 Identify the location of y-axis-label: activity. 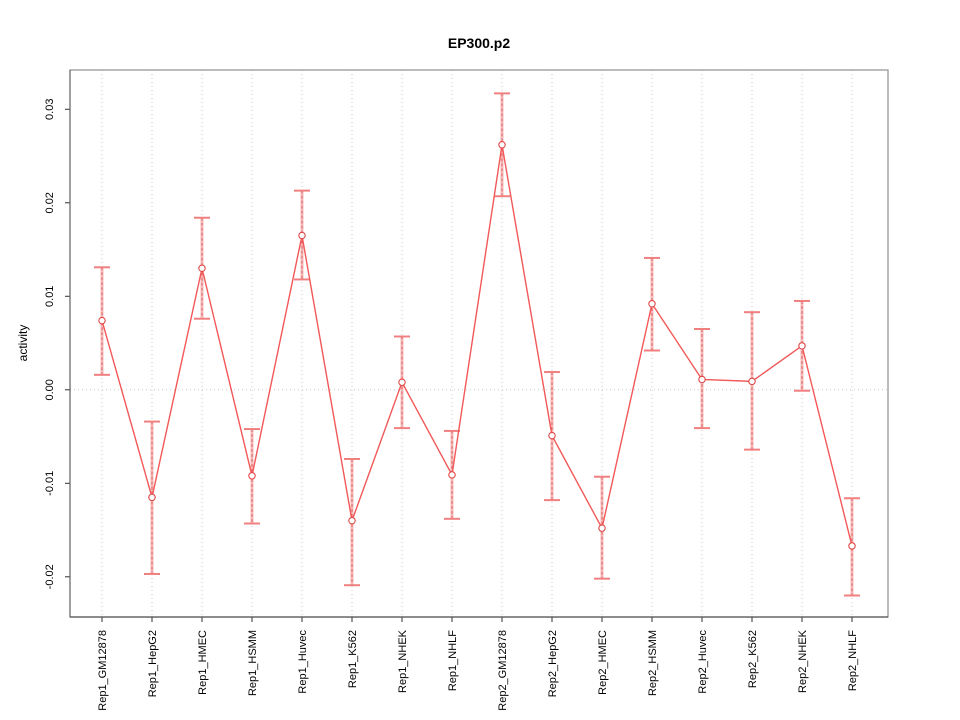
(23, 343).